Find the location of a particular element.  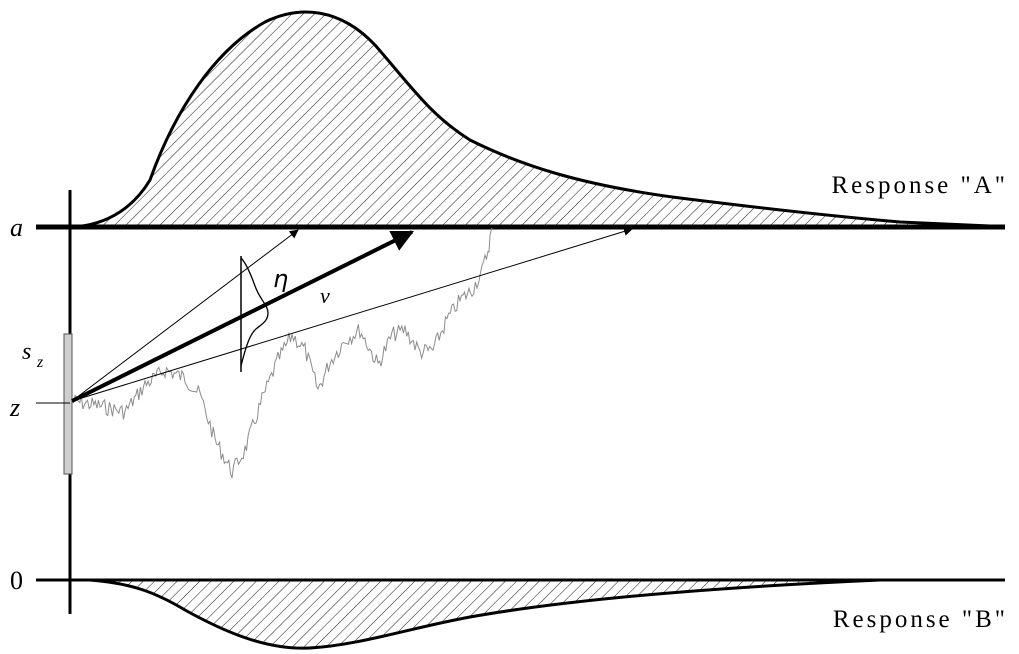

start-variability-label: s is located at coordinates (26, 352).